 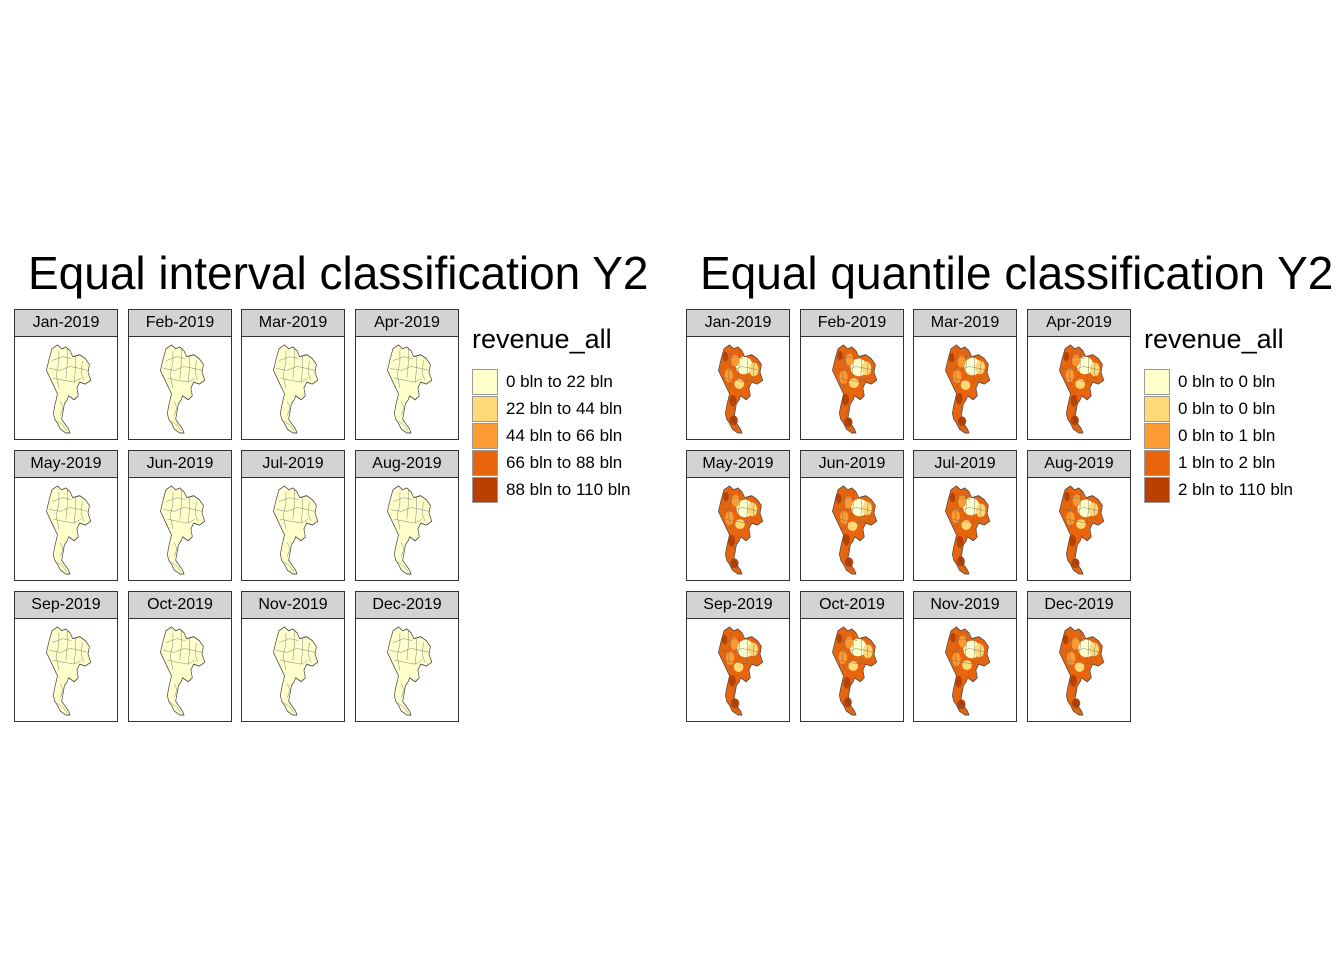 What do you see at coordinates (965, 515) in the screenshot?
I see `facet-map: Jul-2019` at bounding box center [965, 515].